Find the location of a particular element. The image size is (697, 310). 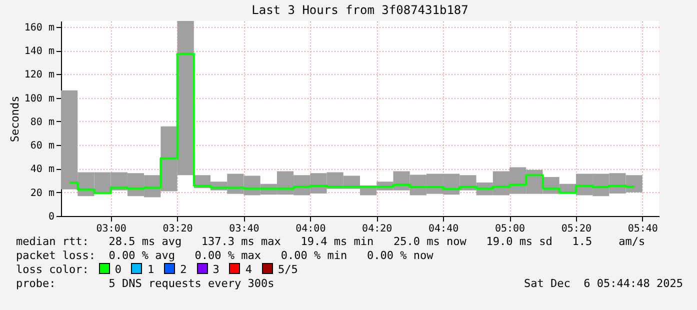

y-tick-label: 140 m is located at coordinates (39, 52).